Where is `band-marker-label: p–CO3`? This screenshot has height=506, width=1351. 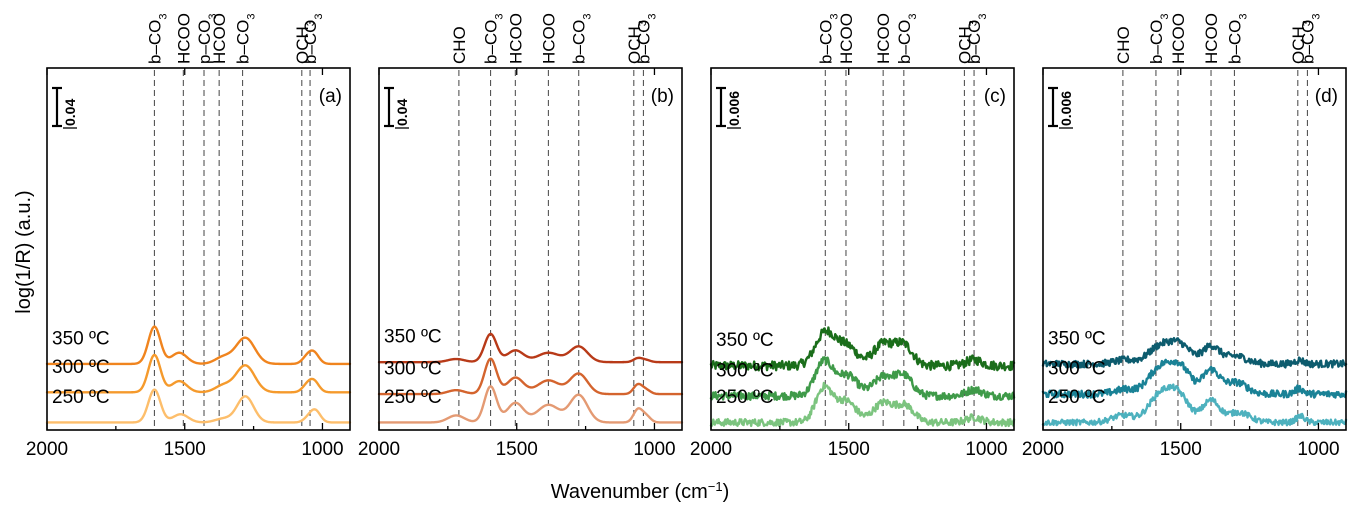 band-marker-label: p–CO3 is located at coordinates (207, 38).